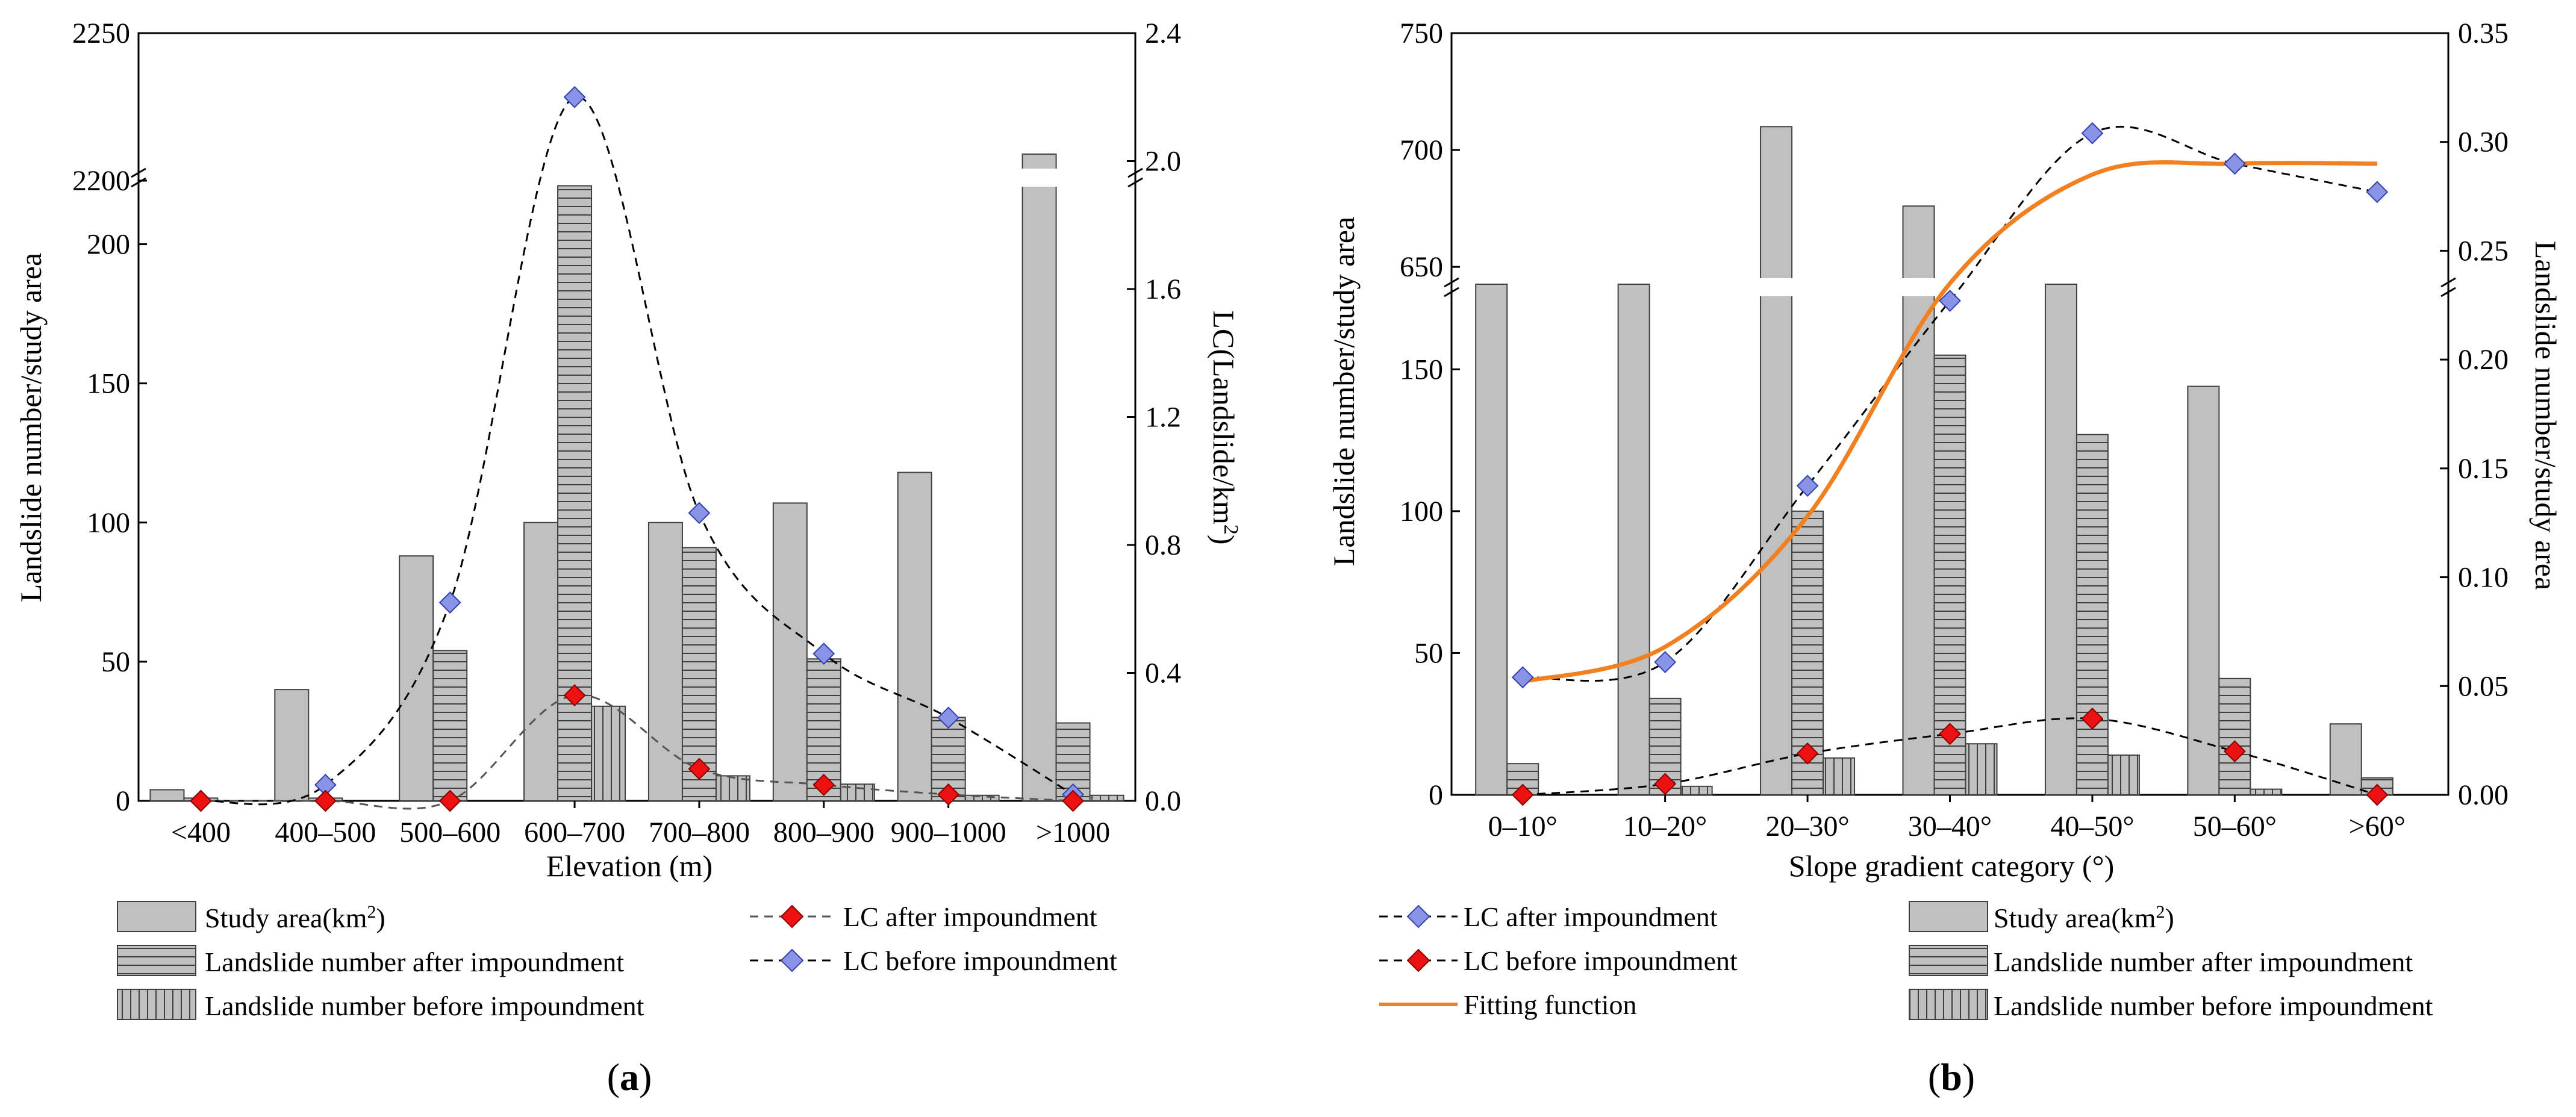 The image size is (2576, 1117). What do you see at coordinates (2084, 917) in the screenshot?
I see `legend-b-study-area-label: Study area(km2)` at bounding box center [2084, 917].